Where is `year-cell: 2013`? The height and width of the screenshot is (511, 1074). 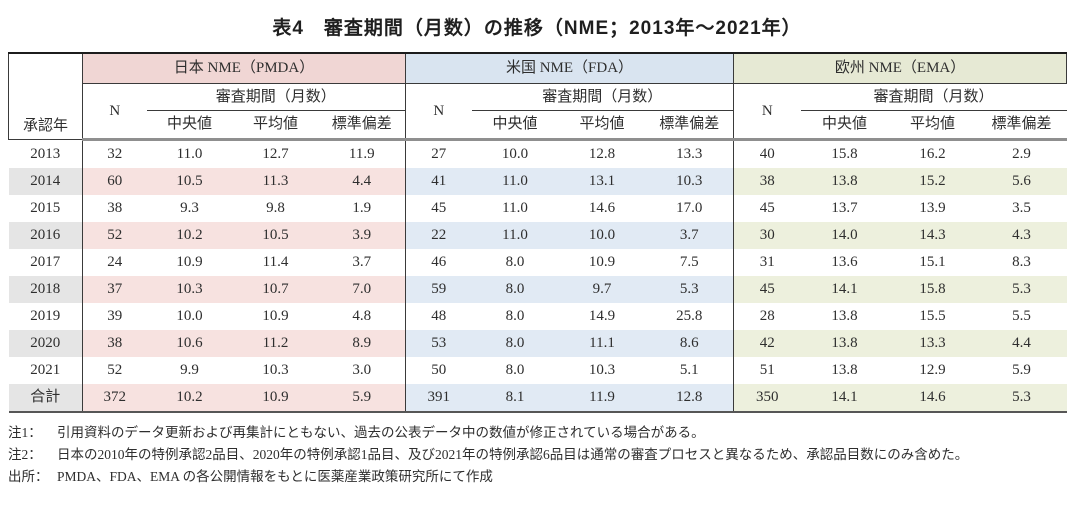 year-cell: 2013 is located at coordinates (45, 153).